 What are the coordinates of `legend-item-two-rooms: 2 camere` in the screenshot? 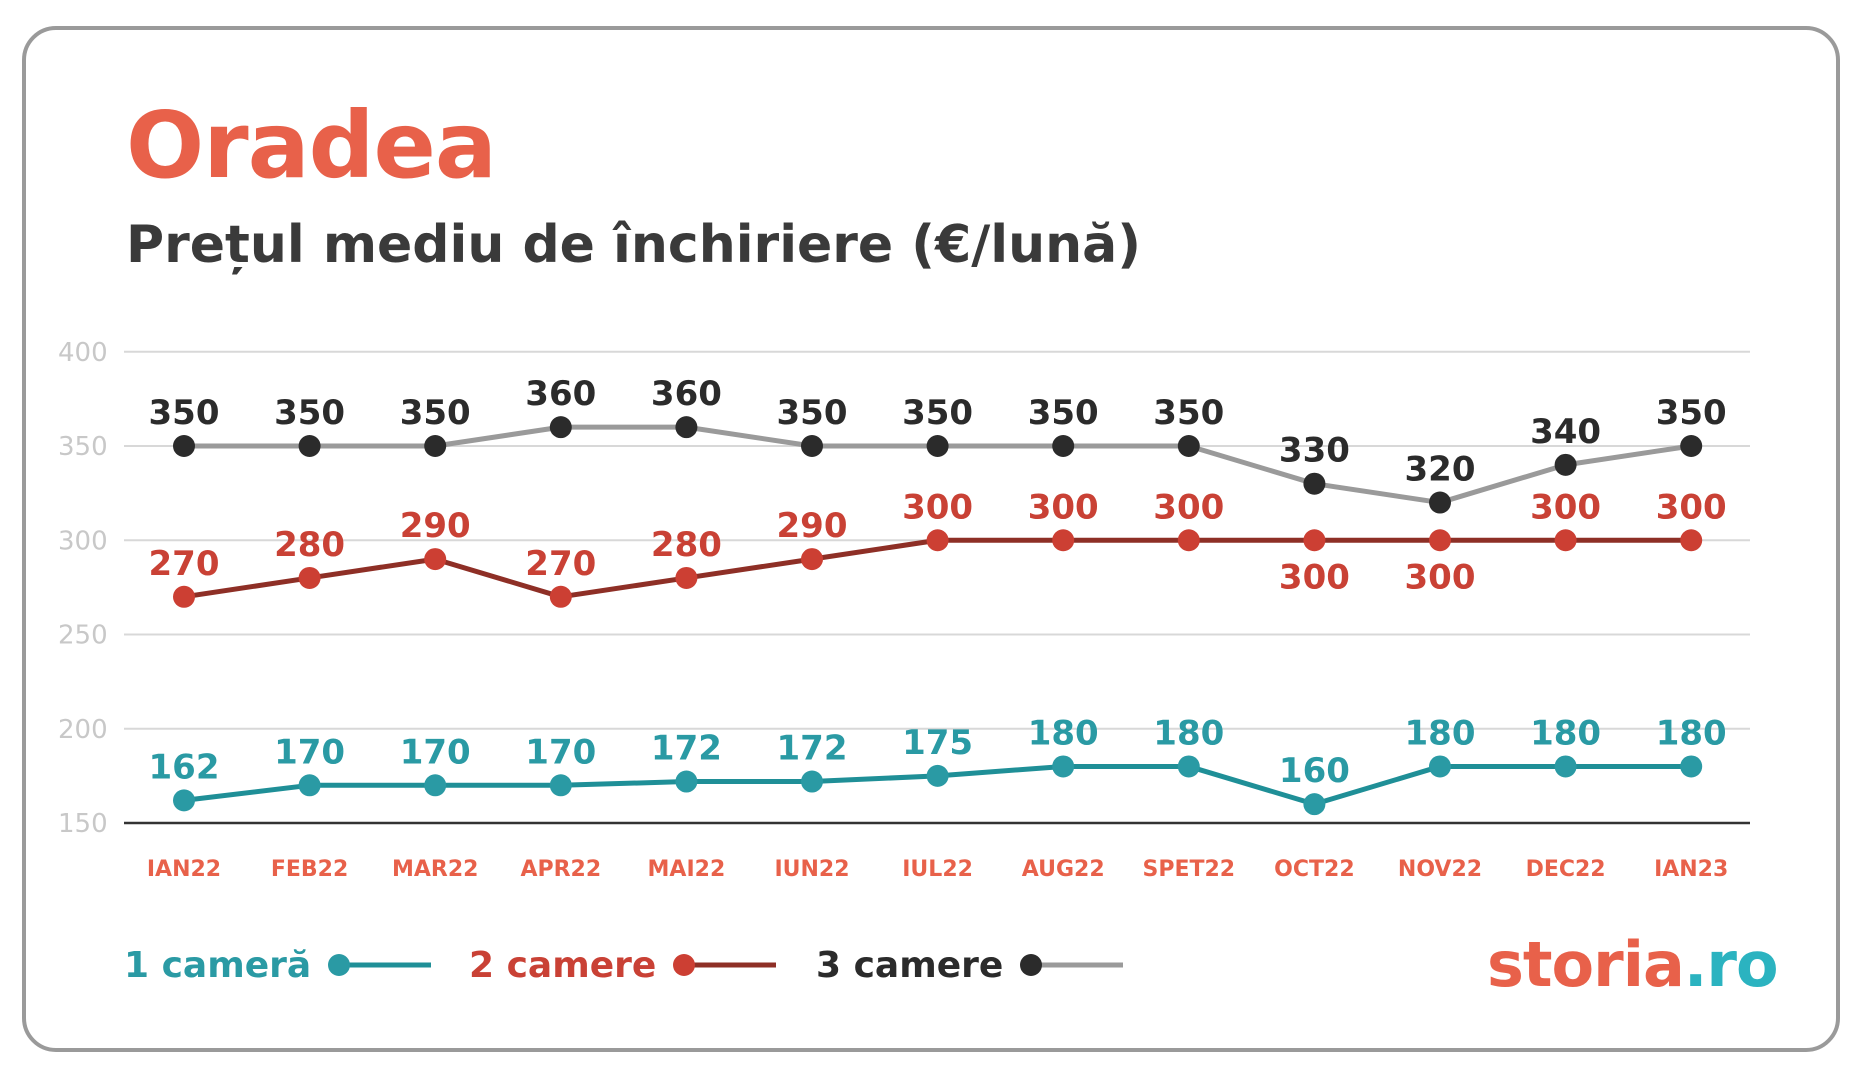 It's located at (624, 965).